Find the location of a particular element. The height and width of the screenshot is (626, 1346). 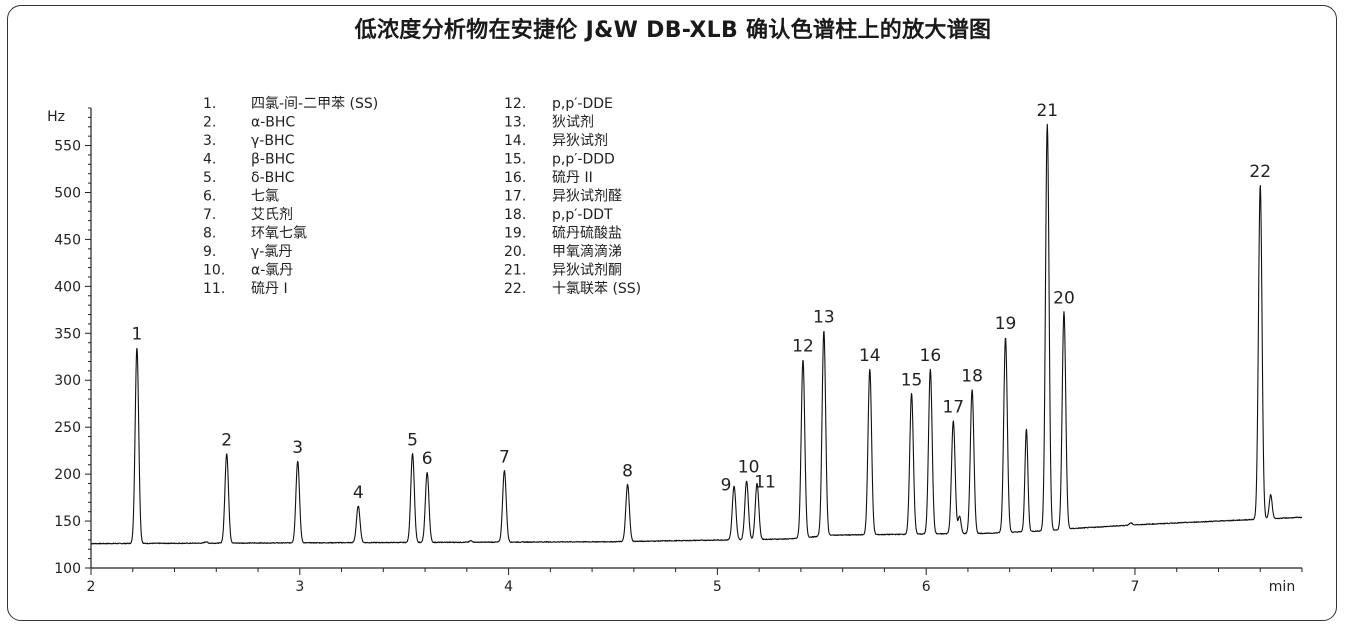

legend-item-name: α-氯丹 is located at coordinates (272, 271).